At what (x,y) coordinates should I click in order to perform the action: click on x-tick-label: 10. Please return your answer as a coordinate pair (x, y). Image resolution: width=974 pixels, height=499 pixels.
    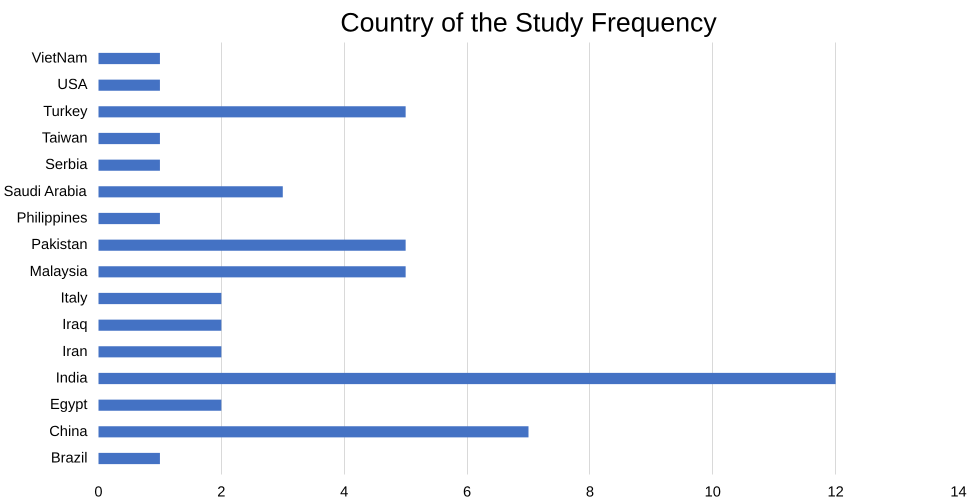
    Looking at the image, I should click on (712, 491).